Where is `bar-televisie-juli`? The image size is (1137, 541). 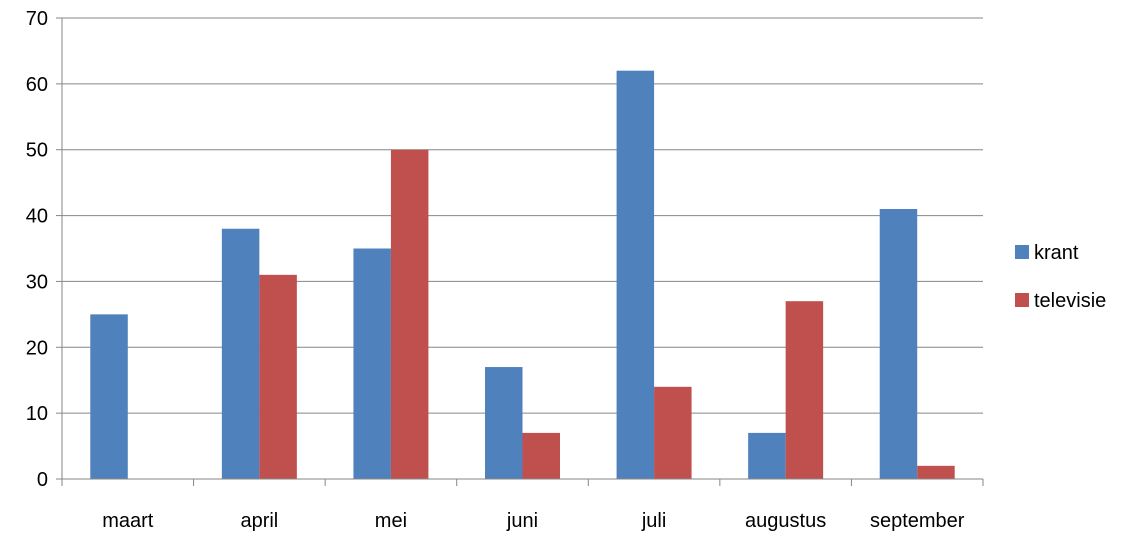 bar-televisie-juli is located at coordinates (673, 432).